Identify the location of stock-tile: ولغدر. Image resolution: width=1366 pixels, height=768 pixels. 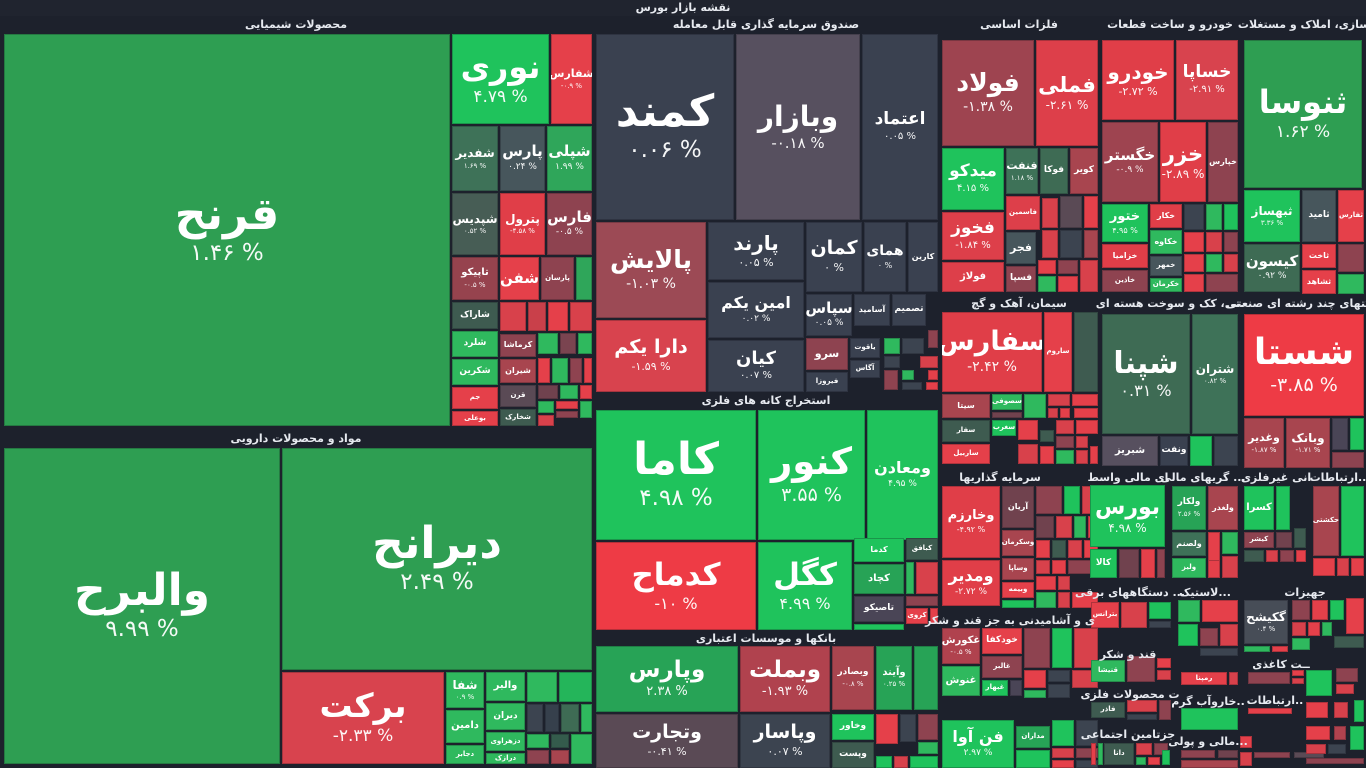
(1223, 508).